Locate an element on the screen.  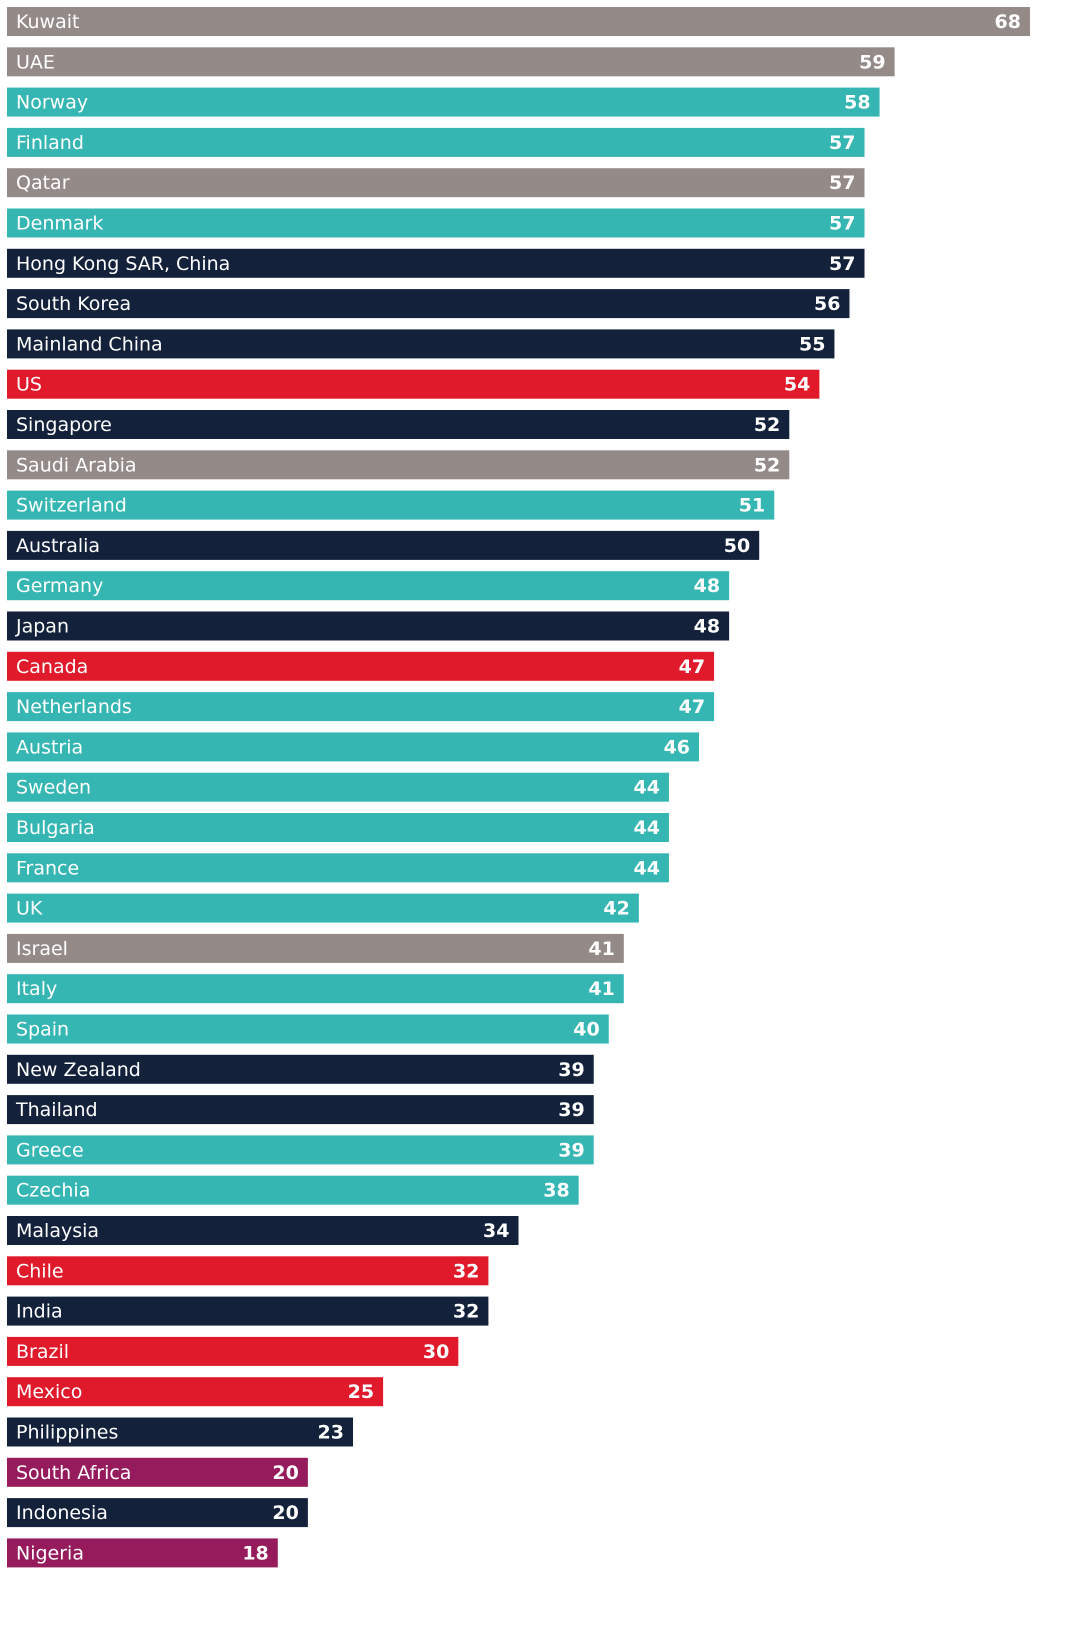
category-label: Sweden is located at coordinates (53, 788).